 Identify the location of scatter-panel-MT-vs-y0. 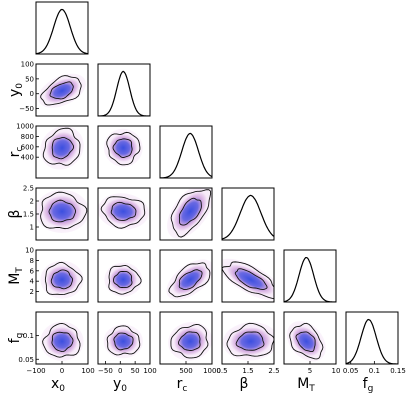
(124, 276).